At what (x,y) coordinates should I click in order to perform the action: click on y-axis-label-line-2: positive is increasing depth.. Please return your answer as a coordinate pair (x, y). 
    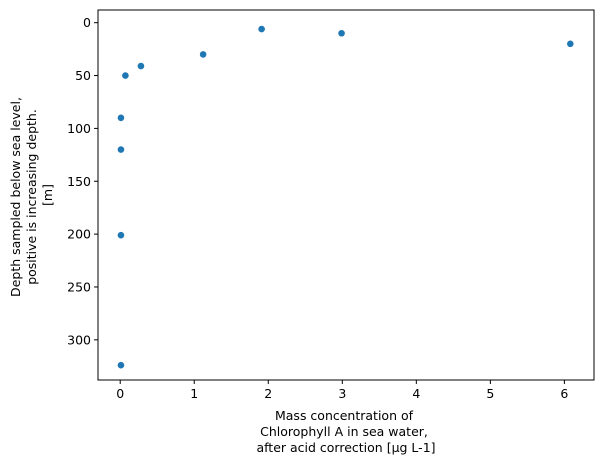
    Looking at the image, I should click on (31, 197).